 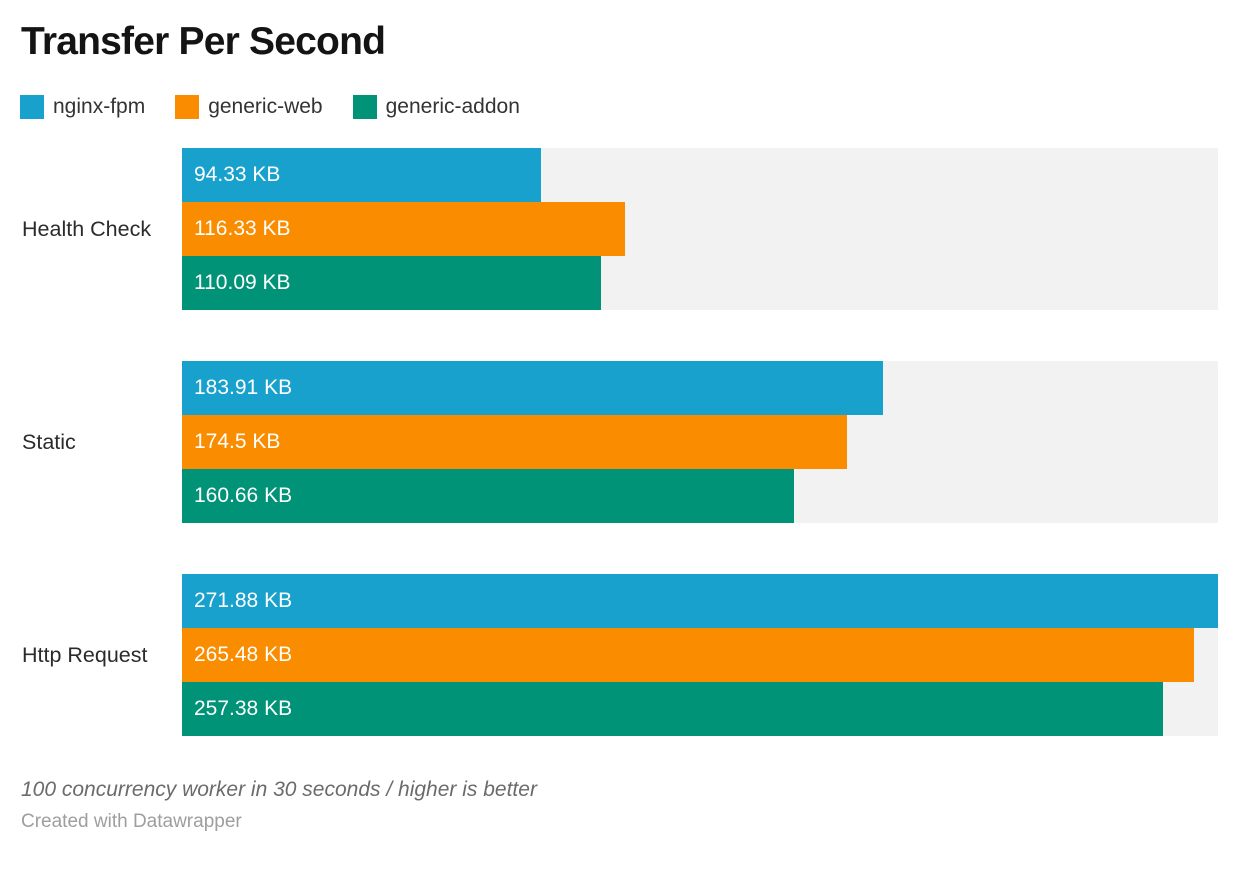 What do you see at coordinates (514, 442) in the screenshot?
I see `bar-generic-web: 174.5 KB` at bounding box center [514, 442].